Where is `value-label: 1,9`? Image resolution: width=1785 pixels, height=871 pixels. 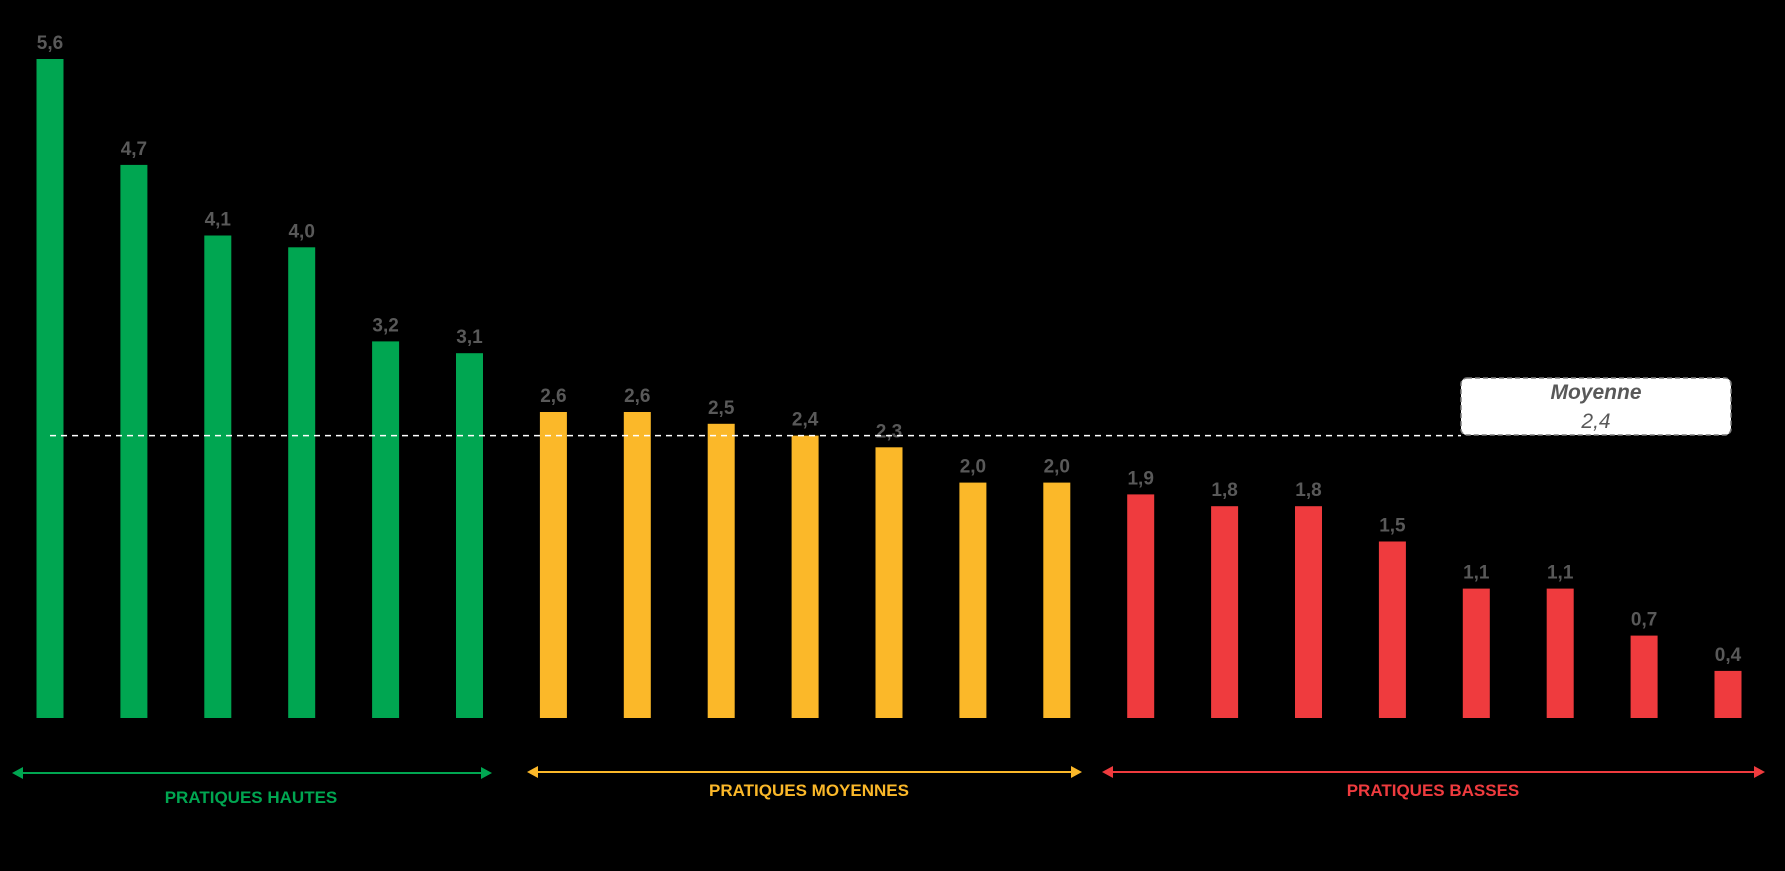
value-label: 1,9 is located at coordinates (1140, 478).